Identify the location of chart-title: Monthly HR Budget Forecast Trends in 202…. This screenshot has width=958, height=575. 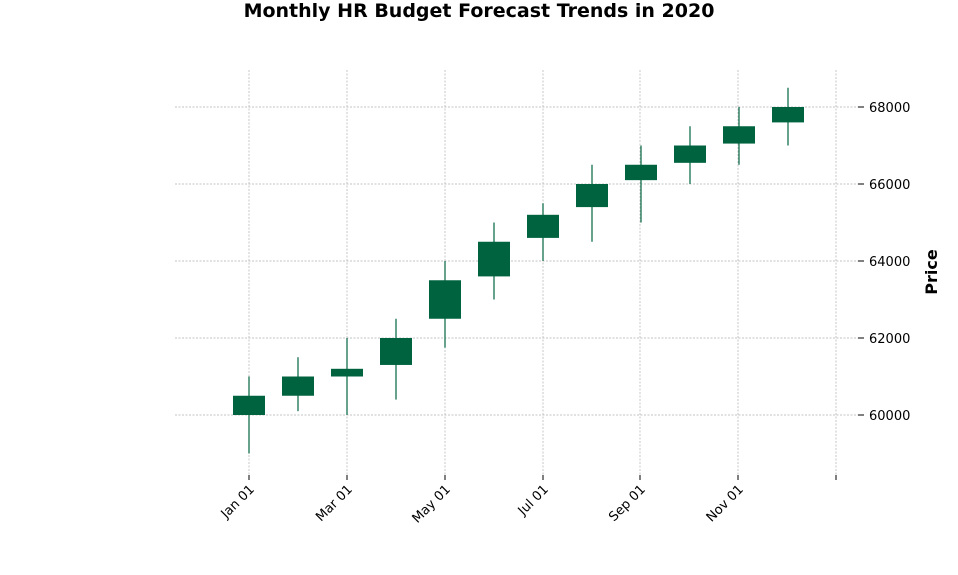
(479, 11).